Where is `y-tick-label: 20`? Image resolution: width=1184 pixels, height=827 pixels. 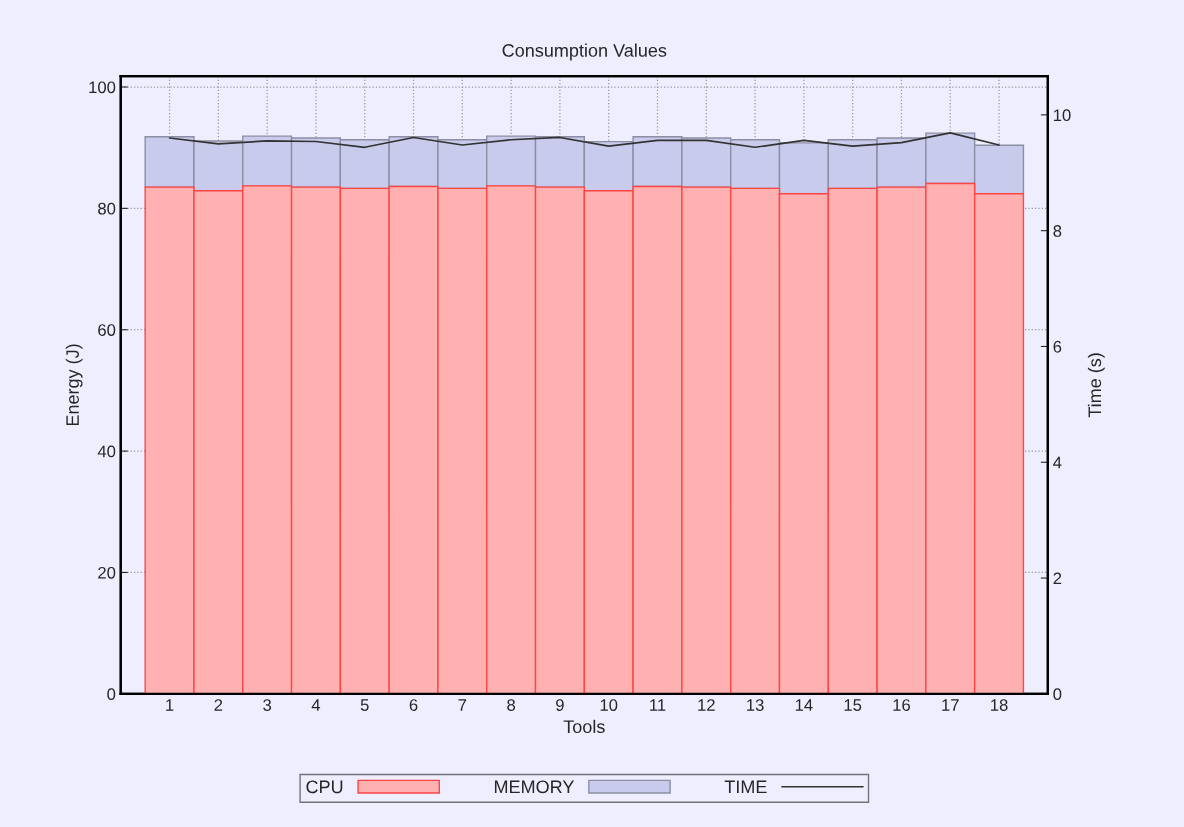 y-tick-label: 20 is located at coordinates (107, 572).